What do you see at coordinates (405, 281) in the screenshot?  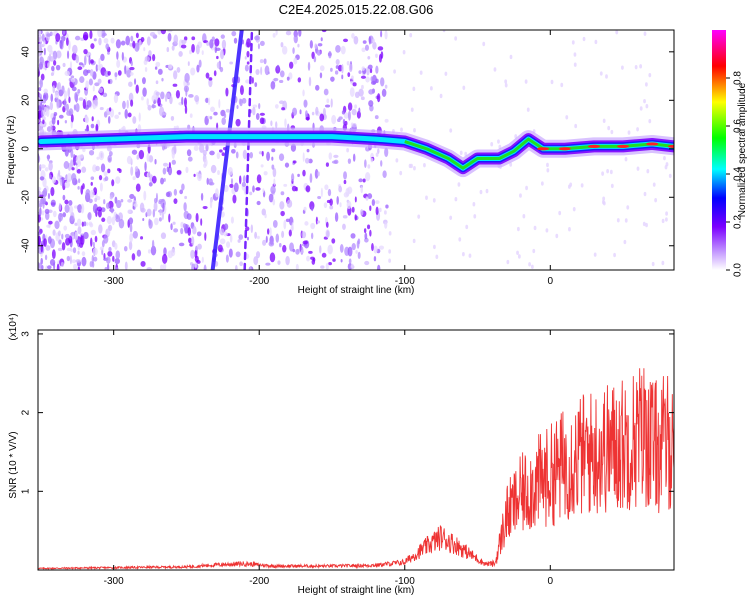 I see `spectrogram-x-tick-label: -100` at bounding box center [405, 281].